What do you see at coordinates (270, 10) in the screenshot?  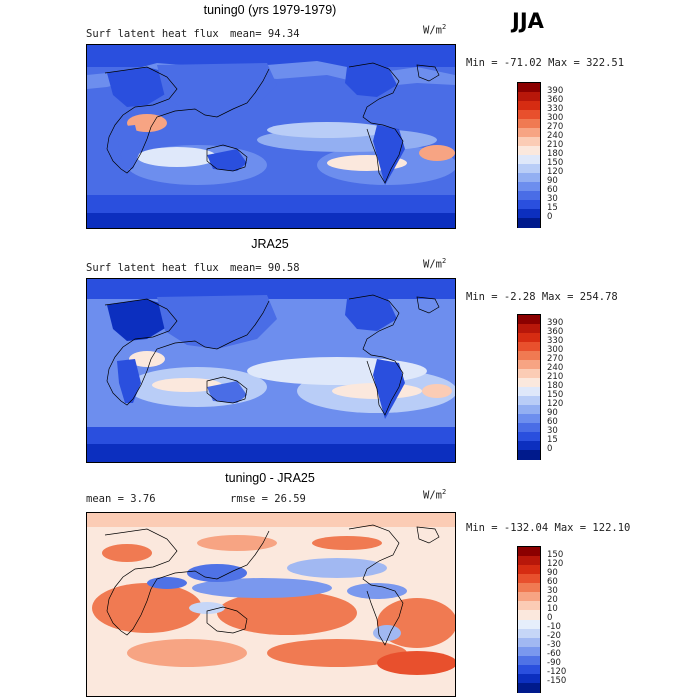 I see `panel1-title: tuning0 (yrs 1979-1979)` at bounding box center [270, 10].